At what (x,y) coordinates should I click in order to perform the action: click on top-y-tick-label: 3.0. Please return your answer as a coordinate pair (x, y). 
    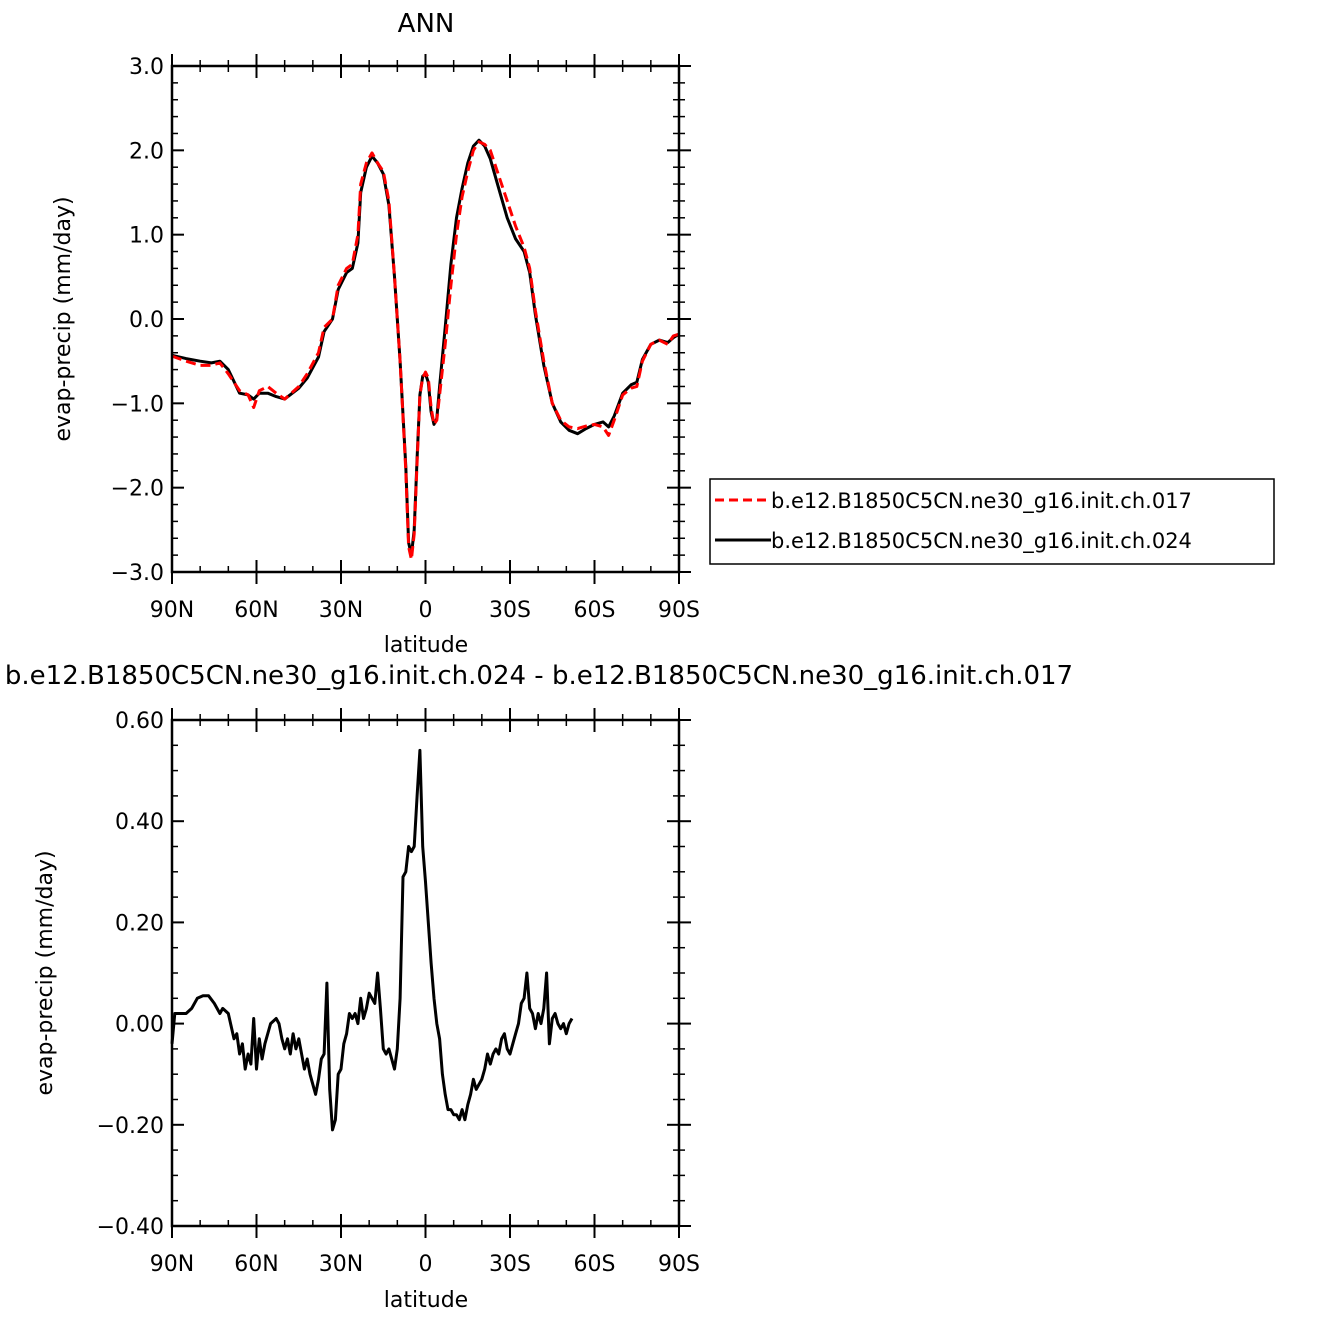
    Looking at the image, I should click on (146, 67).